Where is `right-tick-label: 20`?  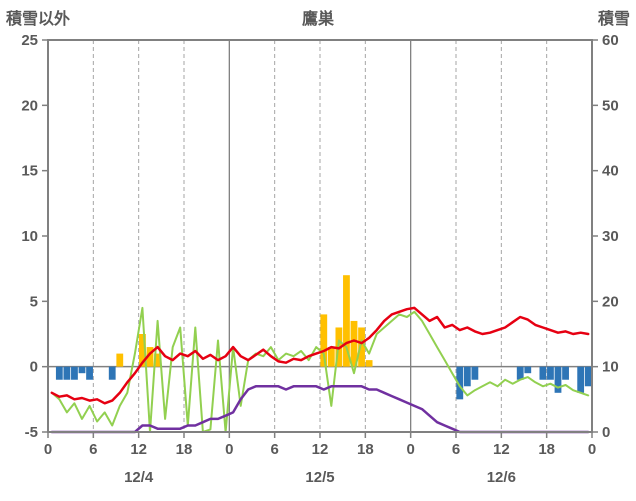 right-tick-label: 20 is located at coordinates (610, 301).